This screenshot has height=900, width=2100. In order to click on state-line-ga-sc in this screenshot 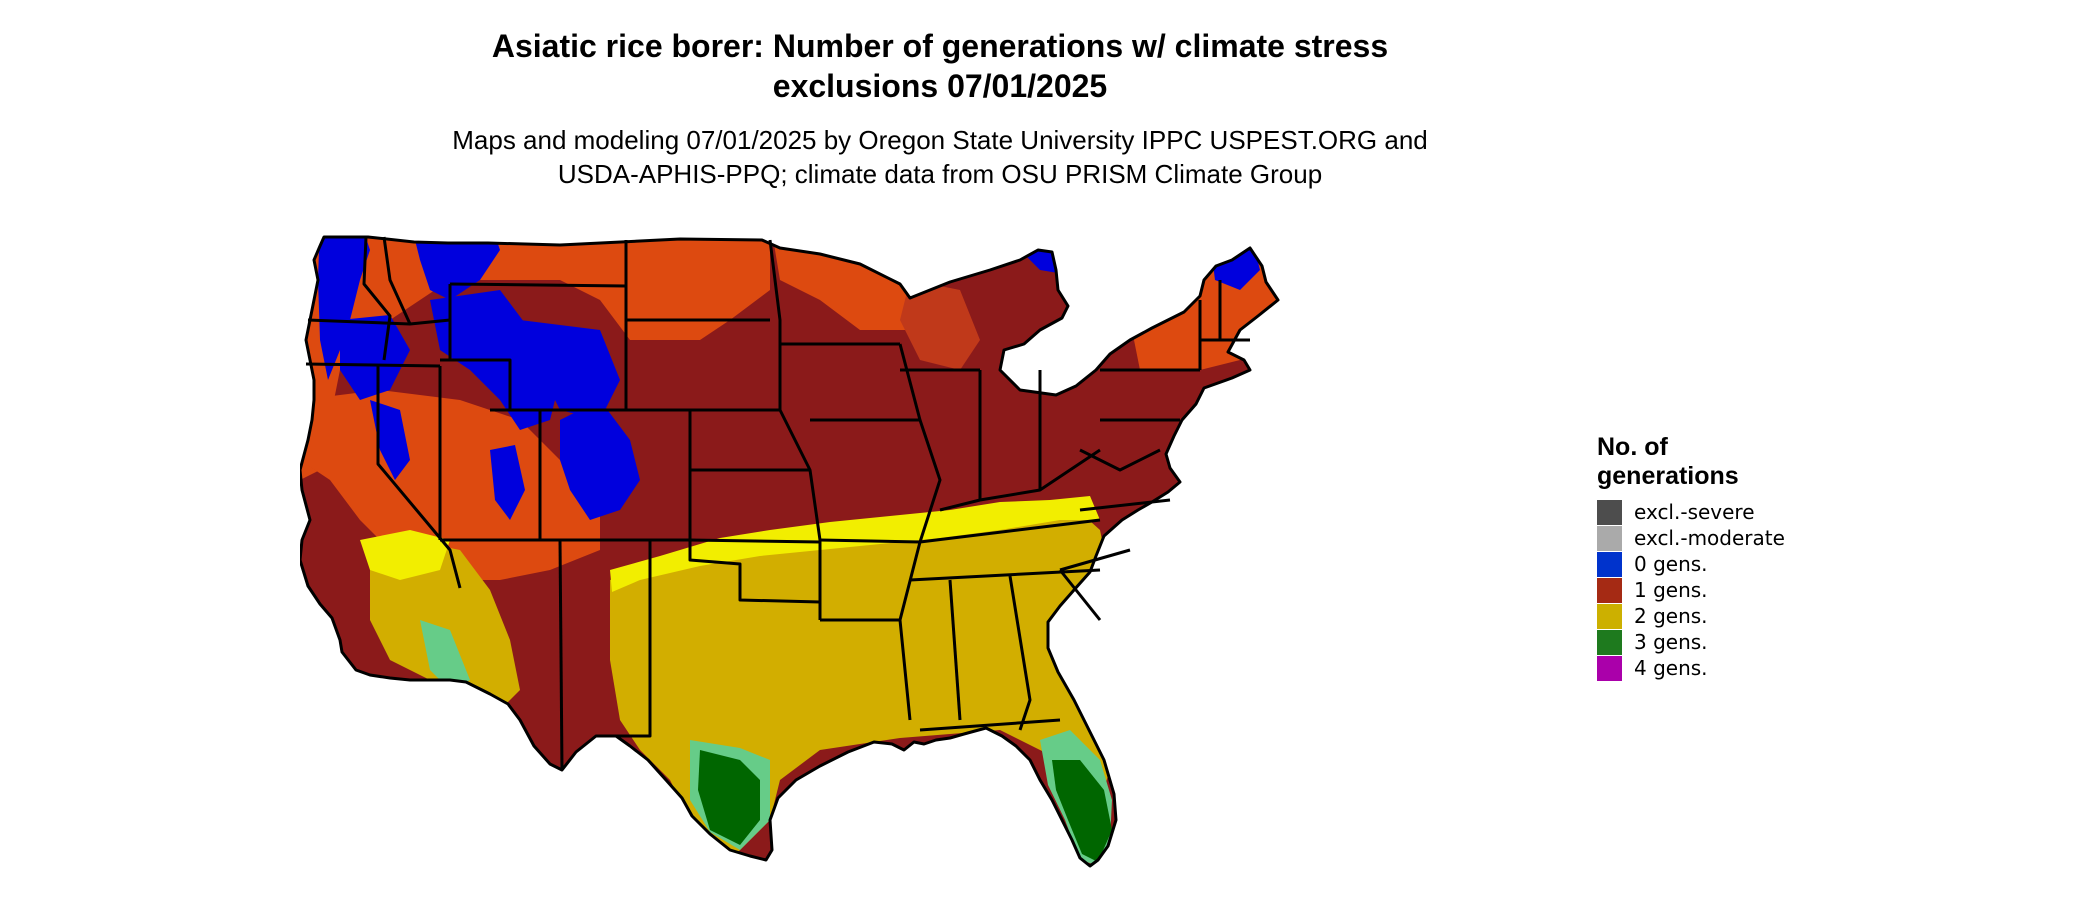, I will do `click(1080, 595)`.